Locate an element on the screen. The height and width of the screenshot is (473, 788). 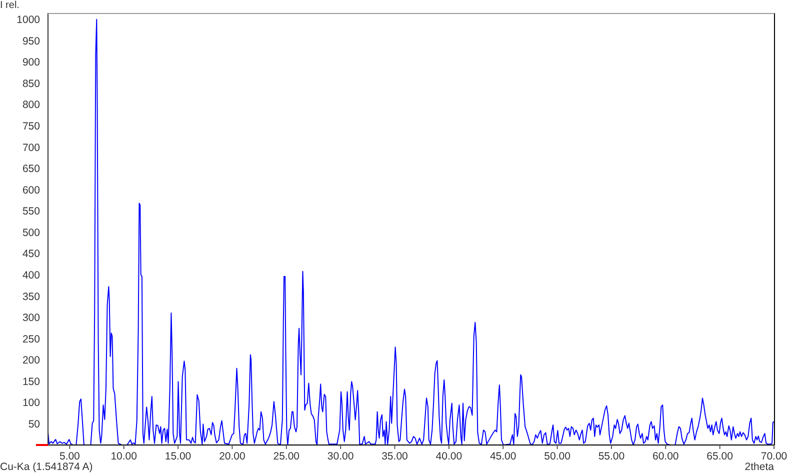
y-tick-label: 300 is located at coordinates (31, 318).